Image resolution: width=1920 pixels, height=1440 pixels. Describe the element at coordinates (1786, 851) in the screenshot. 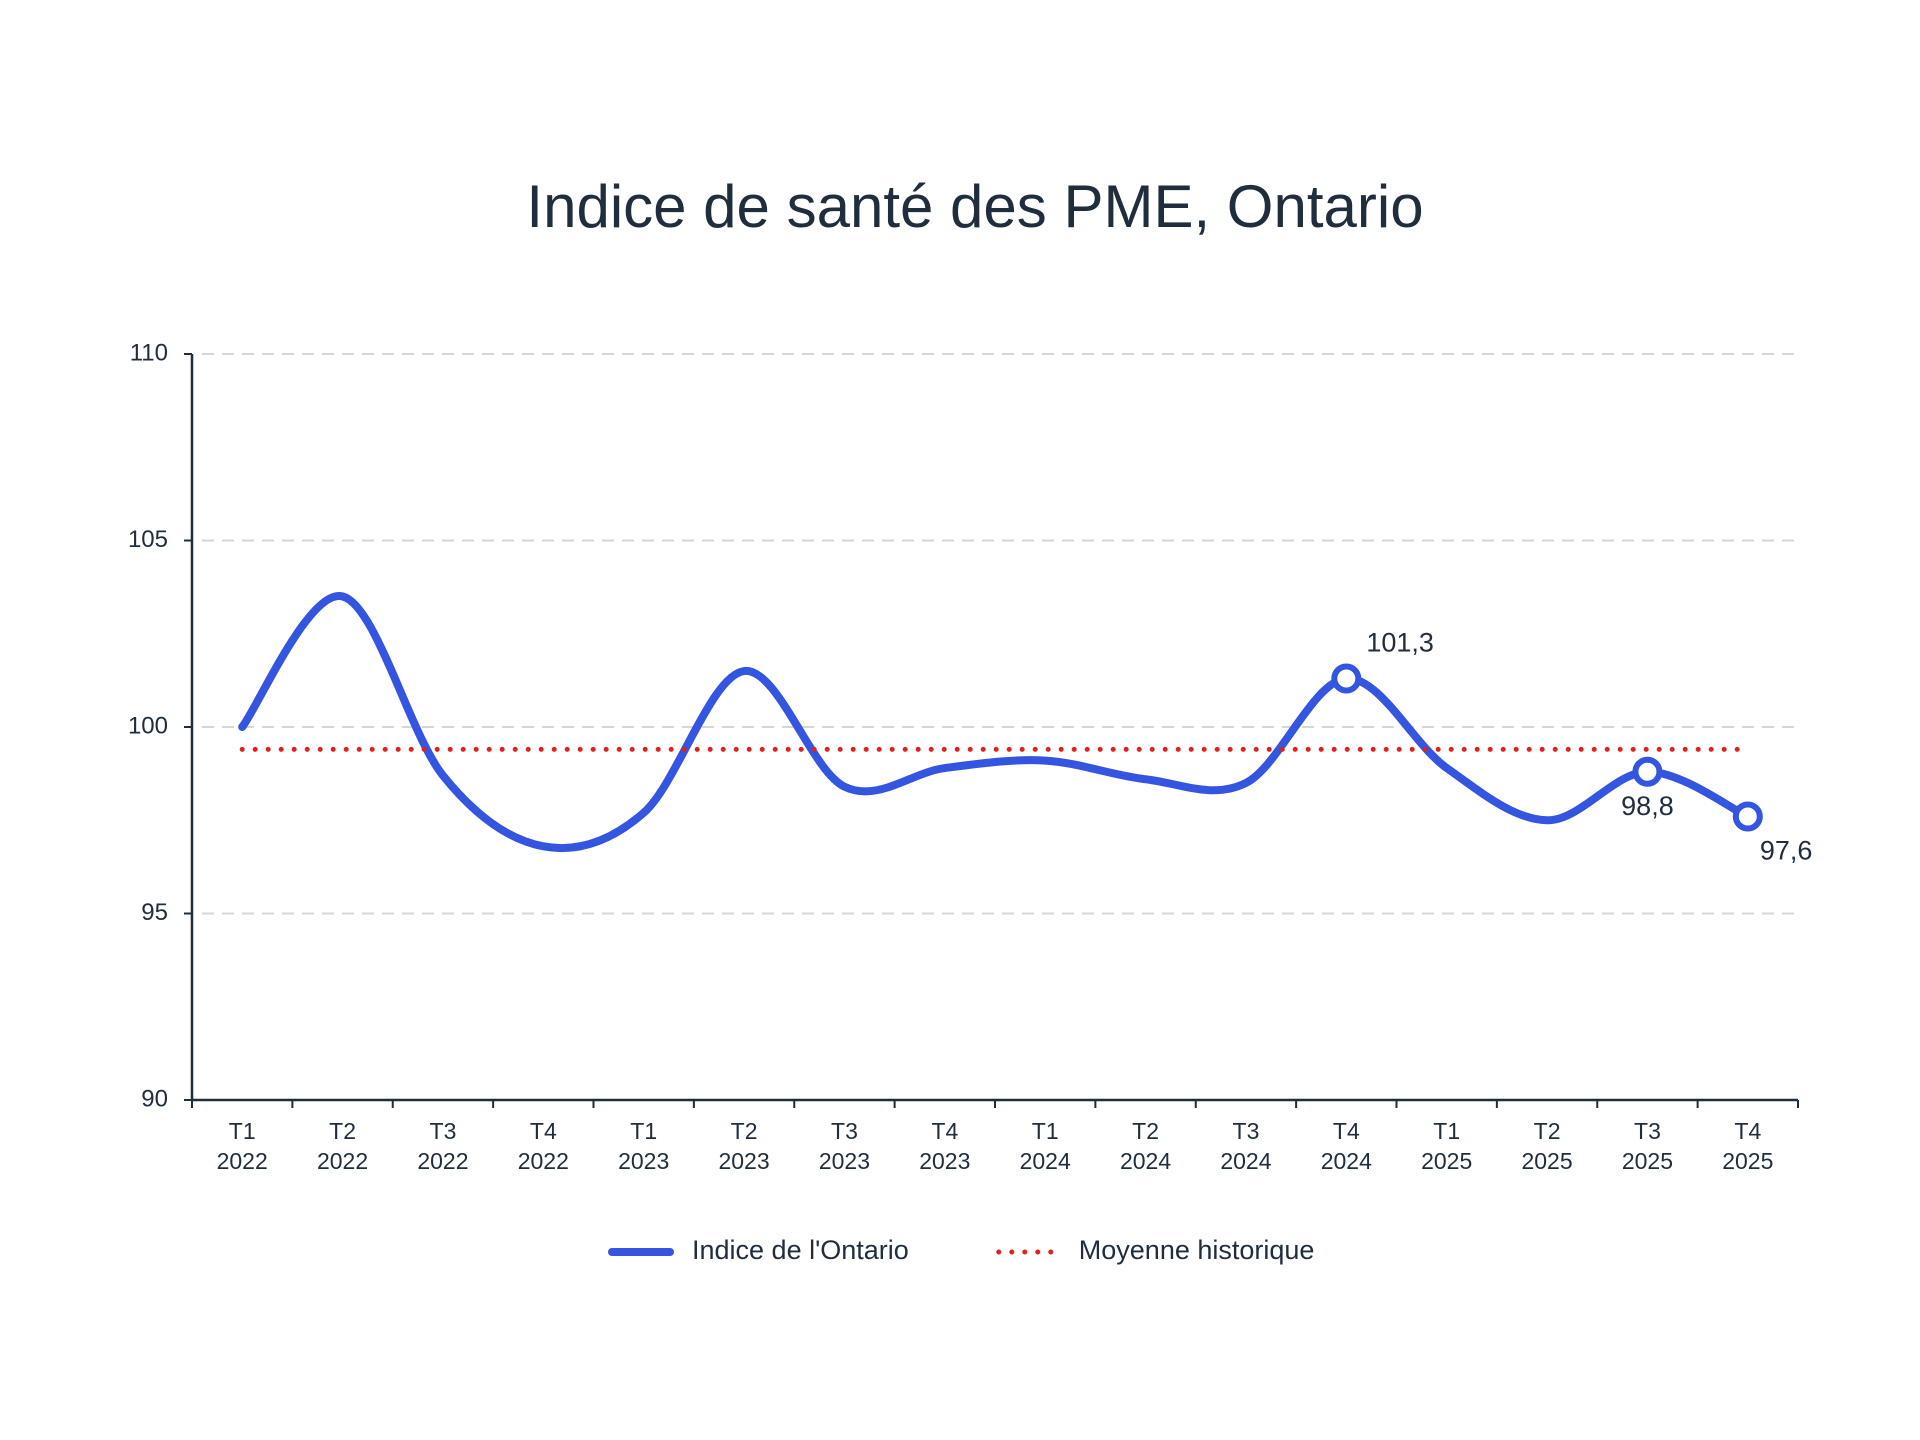

I see `data-label: 97,6` at that location.